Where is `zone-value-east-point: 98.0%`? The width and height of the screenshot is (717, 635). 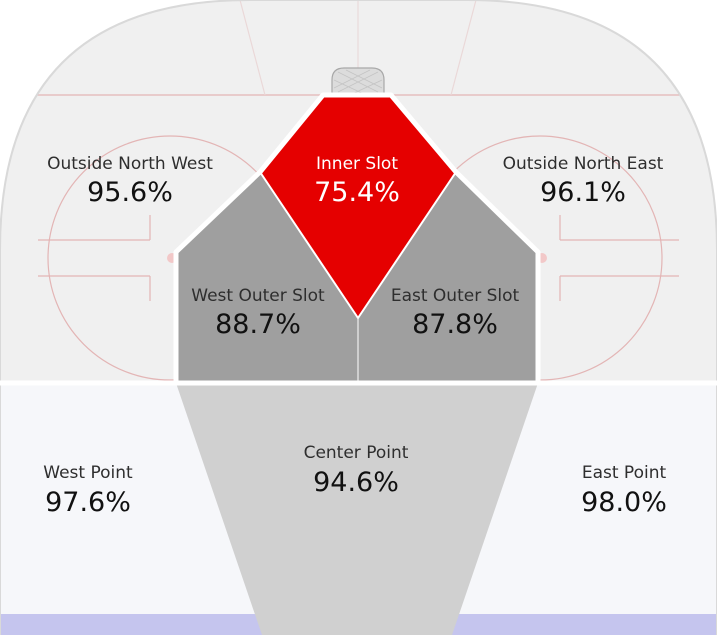 zone-value-east-point: 98.0% is located at coordinates (624, 502).